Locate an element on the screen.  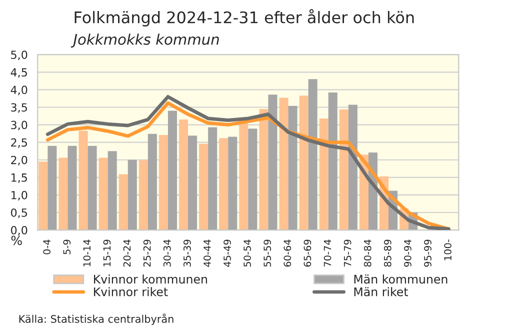
x-tick-label: 5-9 is located at coordinates (67, 247).